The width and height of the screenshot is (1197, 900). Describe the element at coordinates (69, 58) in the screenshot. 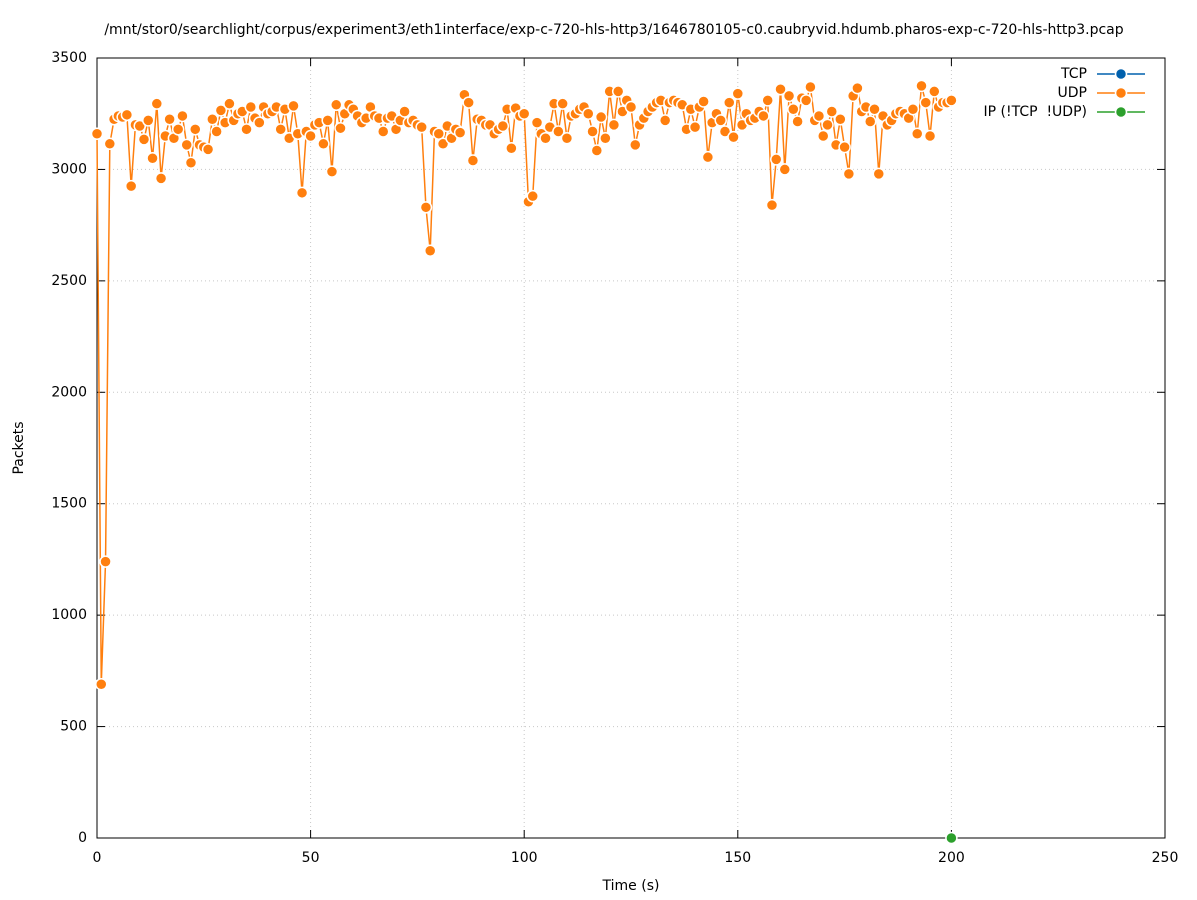

I see `y-tick-label: 3500` at that location.